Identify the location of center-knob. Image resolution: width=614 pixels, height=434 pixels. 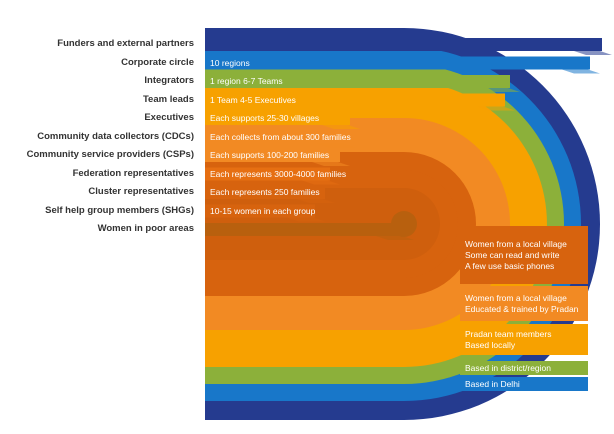
(404, 224).